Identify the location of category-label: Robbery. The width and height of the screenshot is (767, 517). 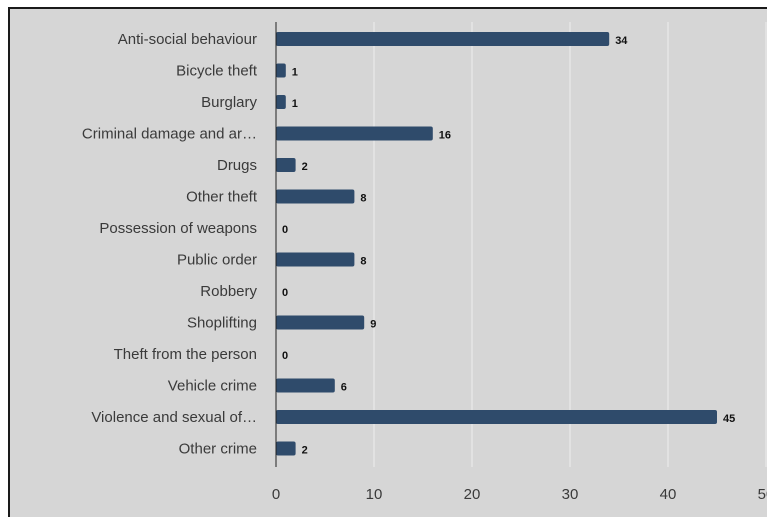
(228, 291).